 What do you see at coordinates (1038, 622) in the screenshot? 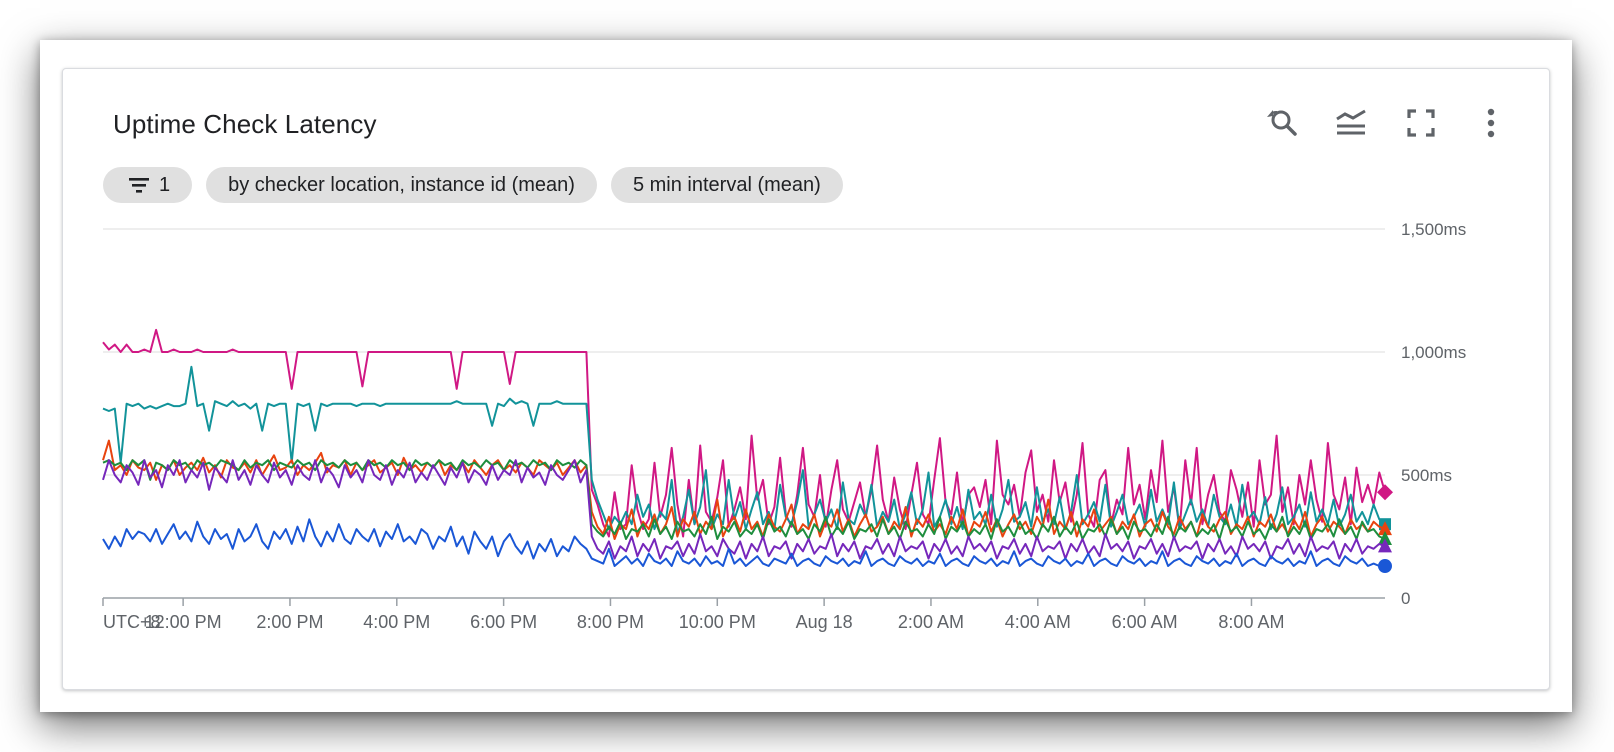
I see `x-tick-label: 4:00 AM` at bounding box center [1038, 622].